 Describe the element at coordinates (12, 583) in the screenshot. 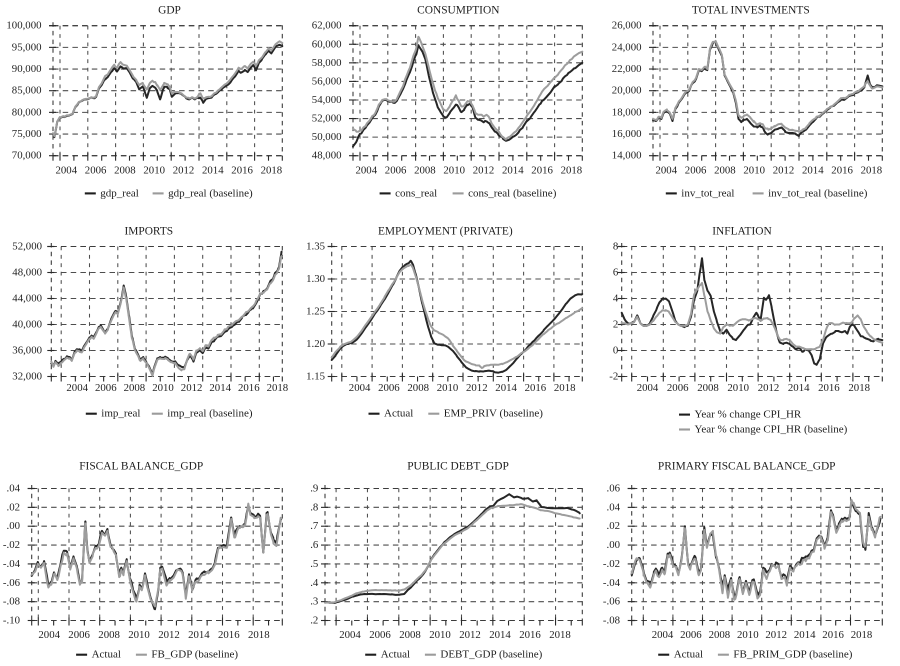

I see `svg-text: -.06` at that location.